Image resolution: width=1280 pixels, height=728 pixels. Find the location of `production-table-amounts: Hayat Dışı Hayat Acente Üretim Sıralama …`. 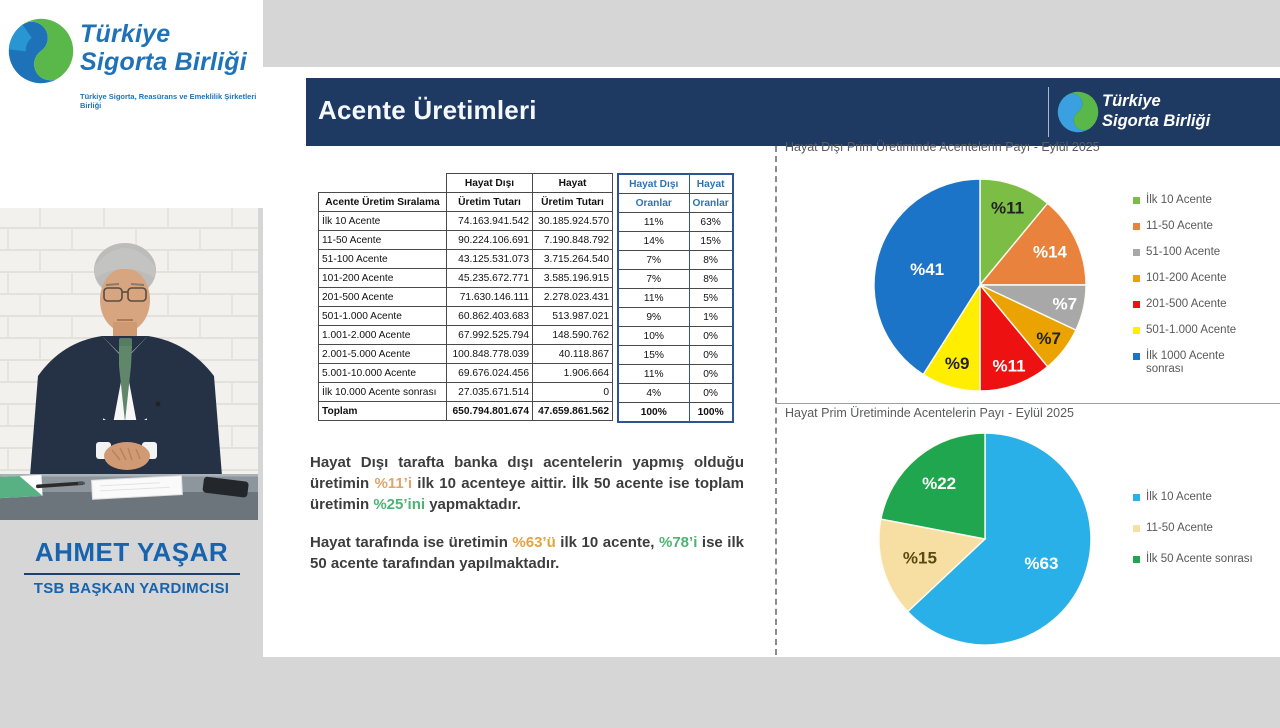

production-table-amounts: Hayat Dışı Hayat Acente Üretim Sıralama … is located at coordinates (465, 297).